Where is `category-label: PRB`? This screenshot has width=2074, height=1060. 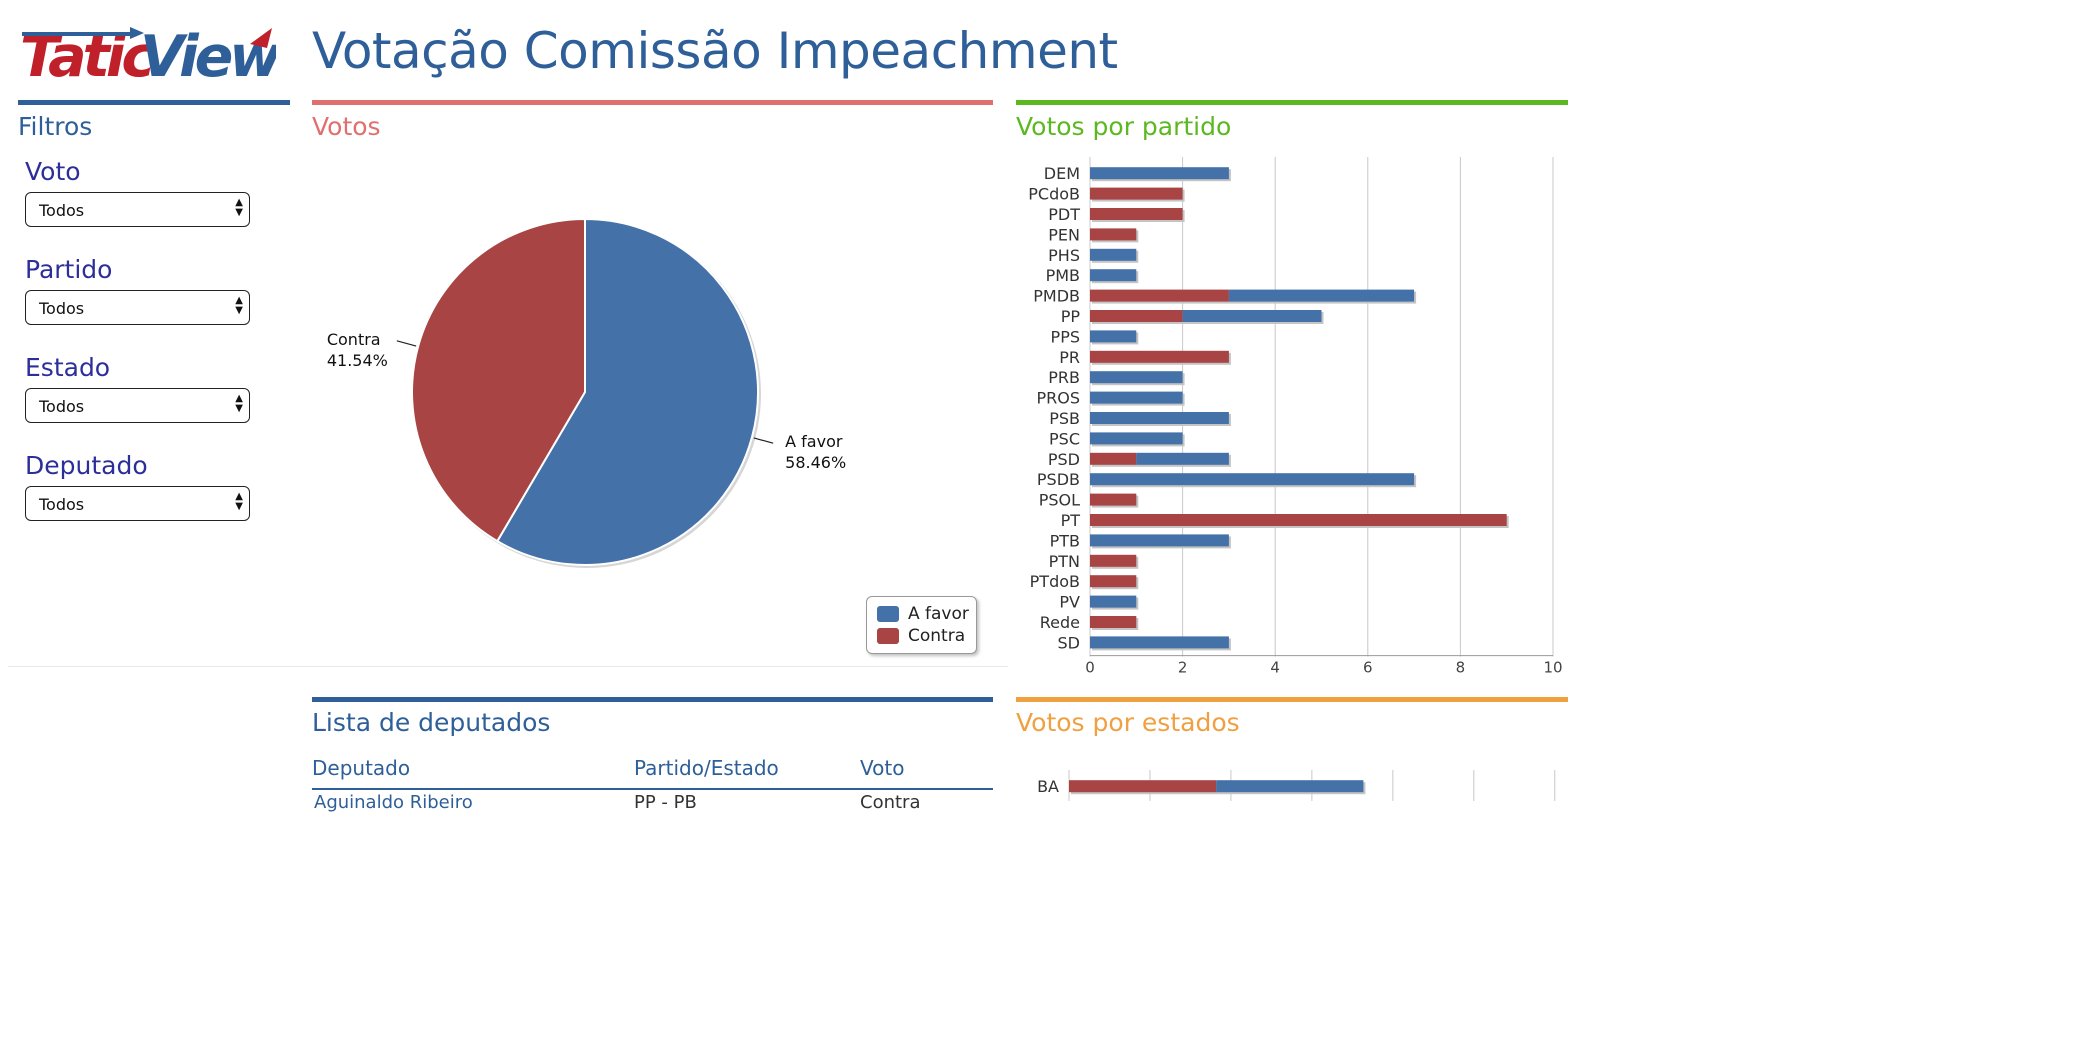
category-label: PRB is located at coordinates (1064, 377).